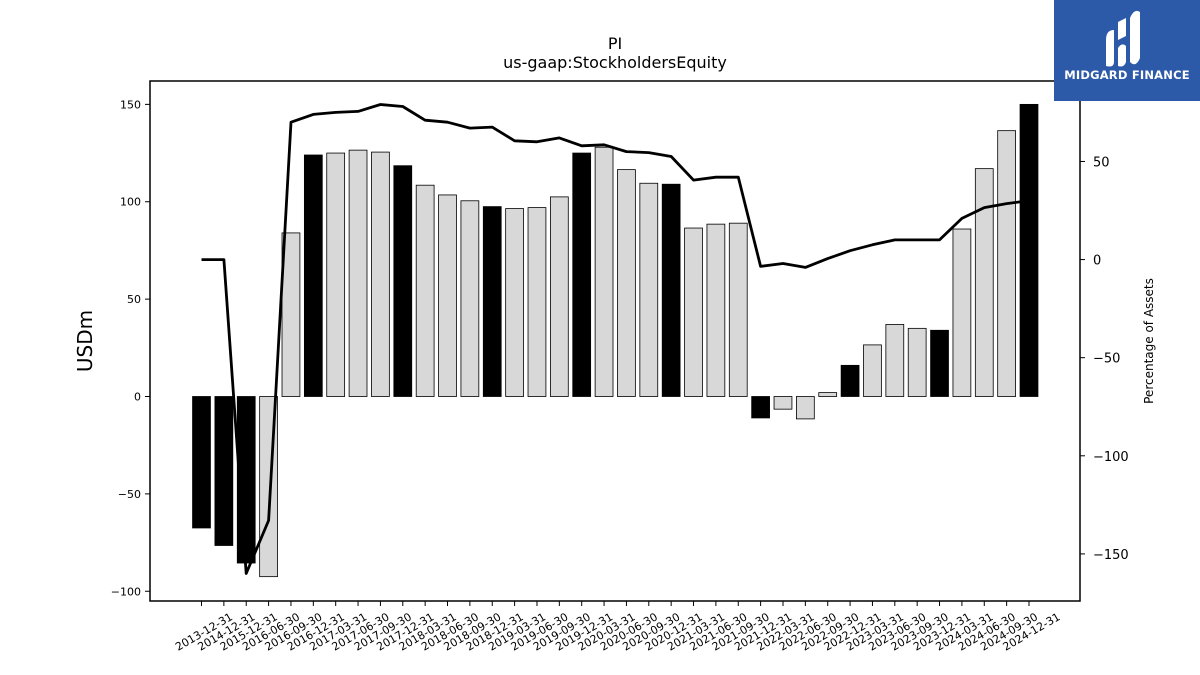 The image size is (1200, 675). I want to click on logo-mark-icon, so click(1123, 38).